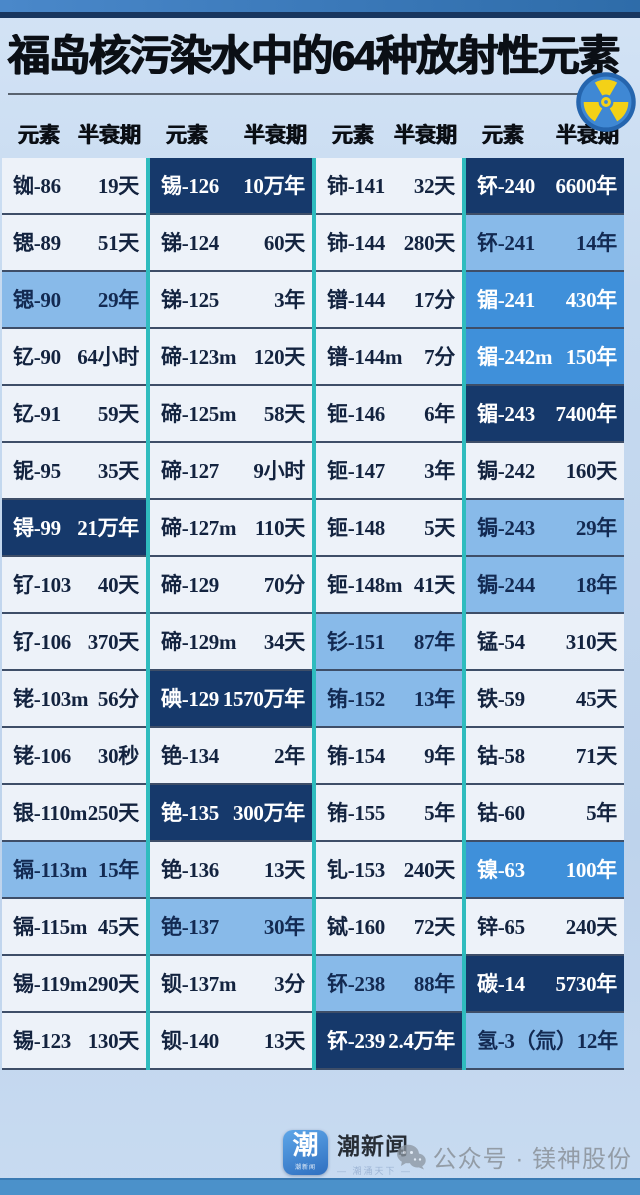 This screenshot has height=1195, width=640. Describe the element at coordinates (356, 927) in the screenshot. I see `element-name: 铽-160` at that location.